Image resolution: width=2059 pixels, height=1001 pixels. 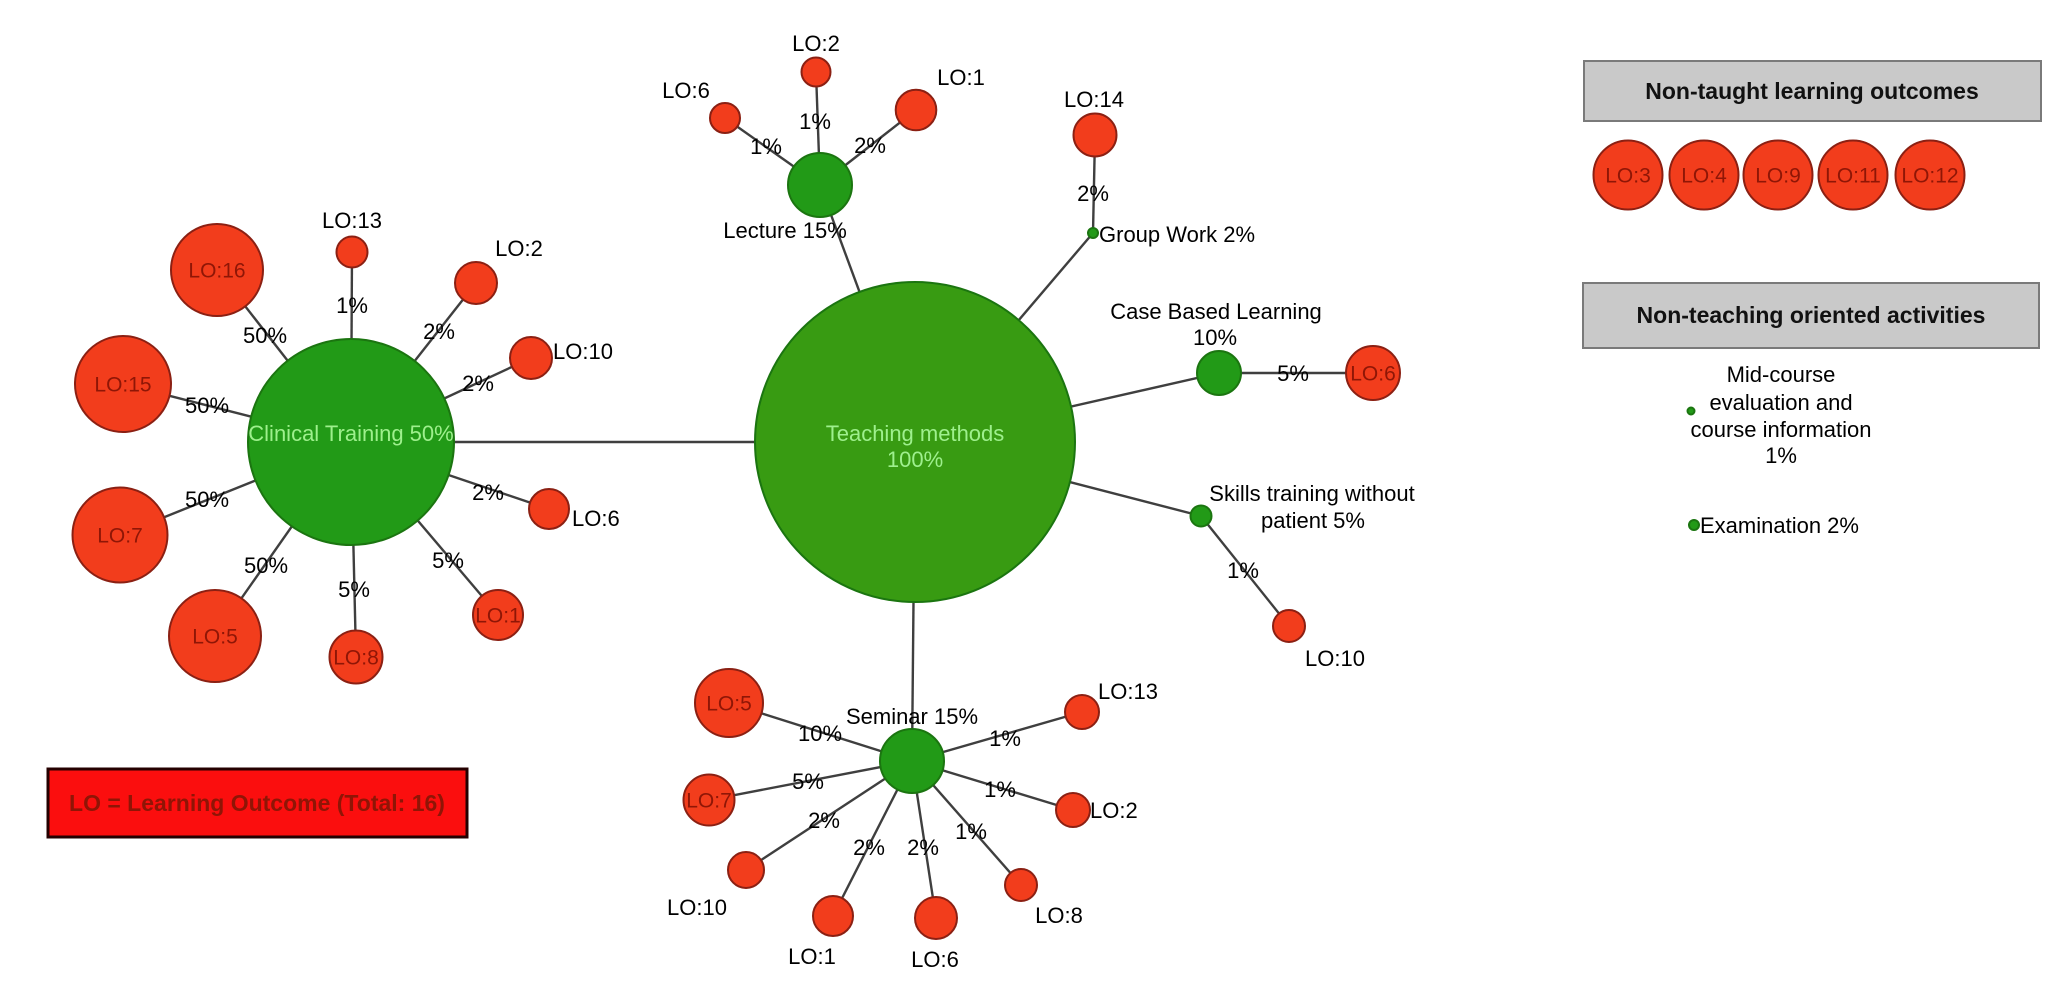 I want to click on svg-text: LO:3, so click(x=1628, y=176).